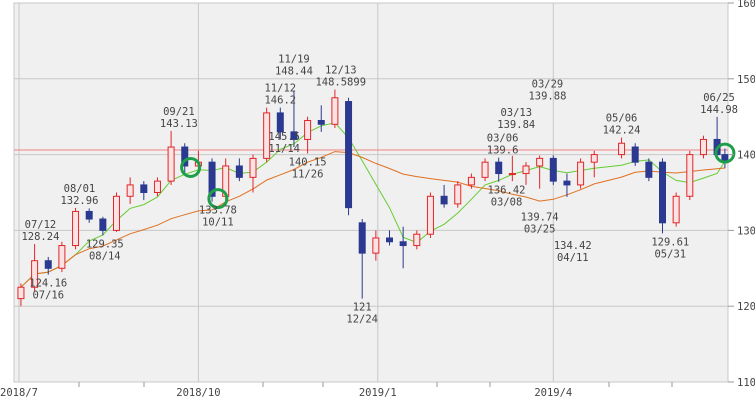 The height and width of the screenshot is (400, 755). Describe the element at coordinates (218, 211) in the screenshot. I see `price-annotation: 133.78` at that location.